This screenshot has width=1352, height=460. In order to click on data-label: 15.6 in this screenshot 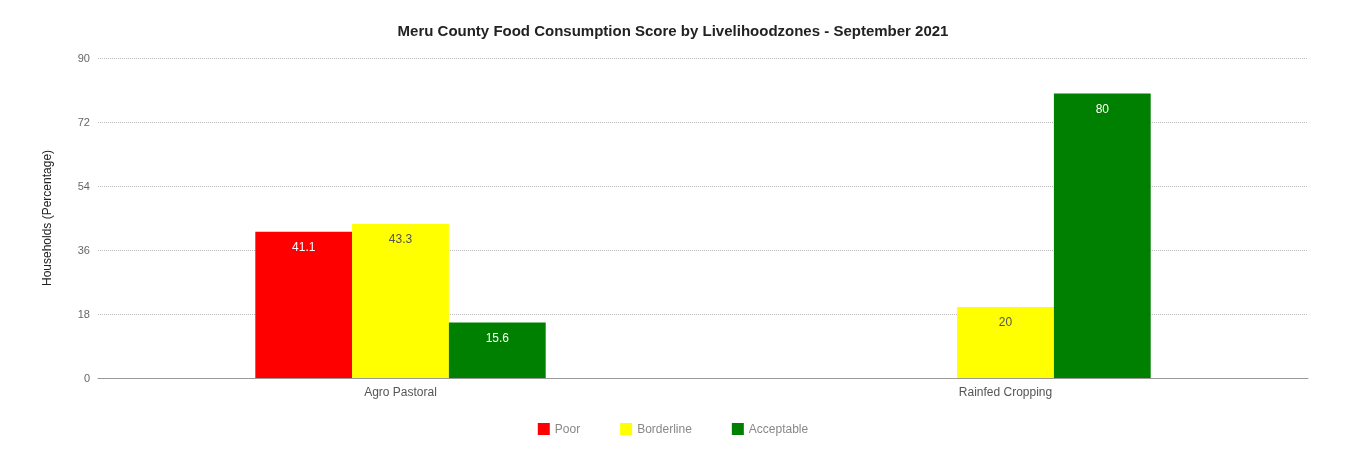, I will do `click(497, 337)`.